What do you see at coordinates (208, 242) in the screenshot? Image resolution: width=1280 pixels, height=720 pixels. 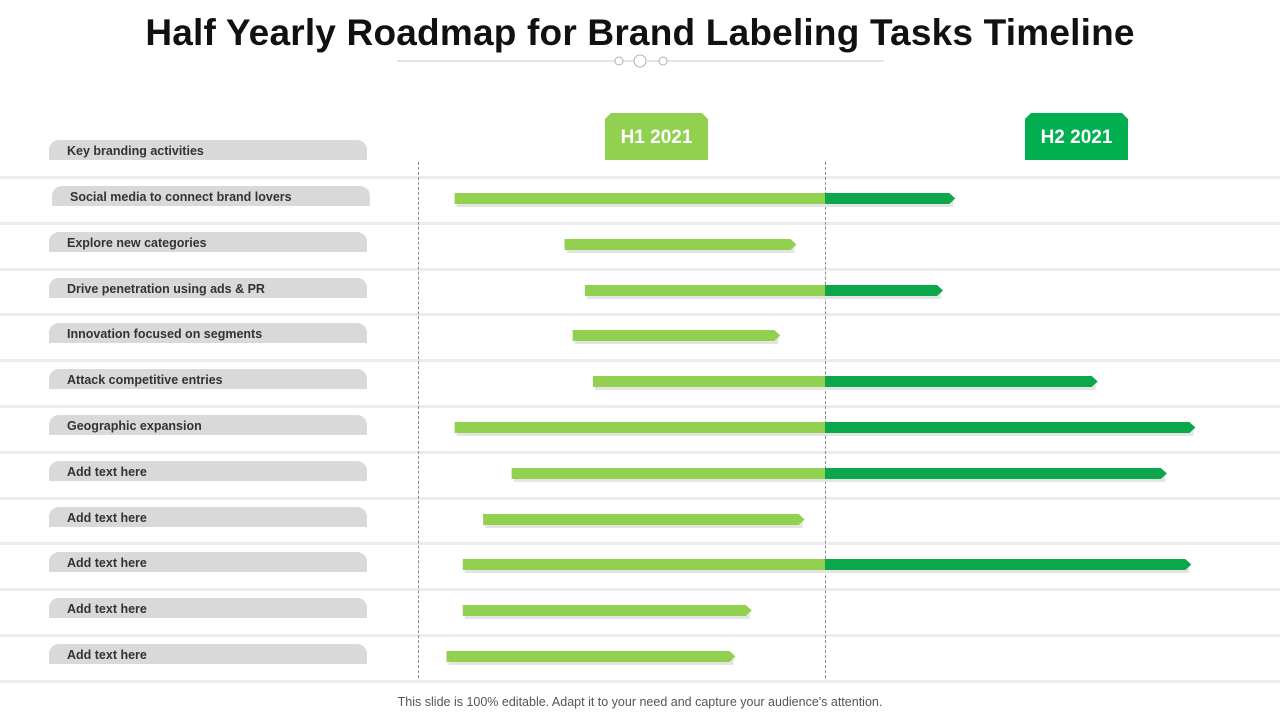 I see `task-label-pill: Explore new categories` at bounding box center [208, 242].